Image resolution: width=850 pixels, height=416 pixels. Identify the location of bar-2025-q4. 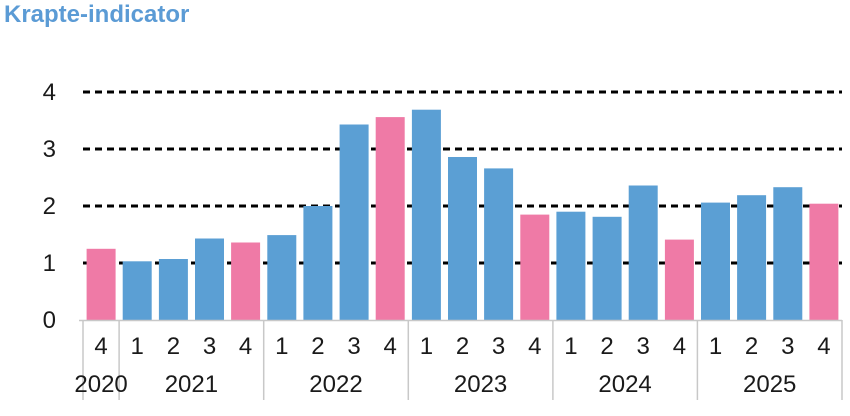
(824, 261).